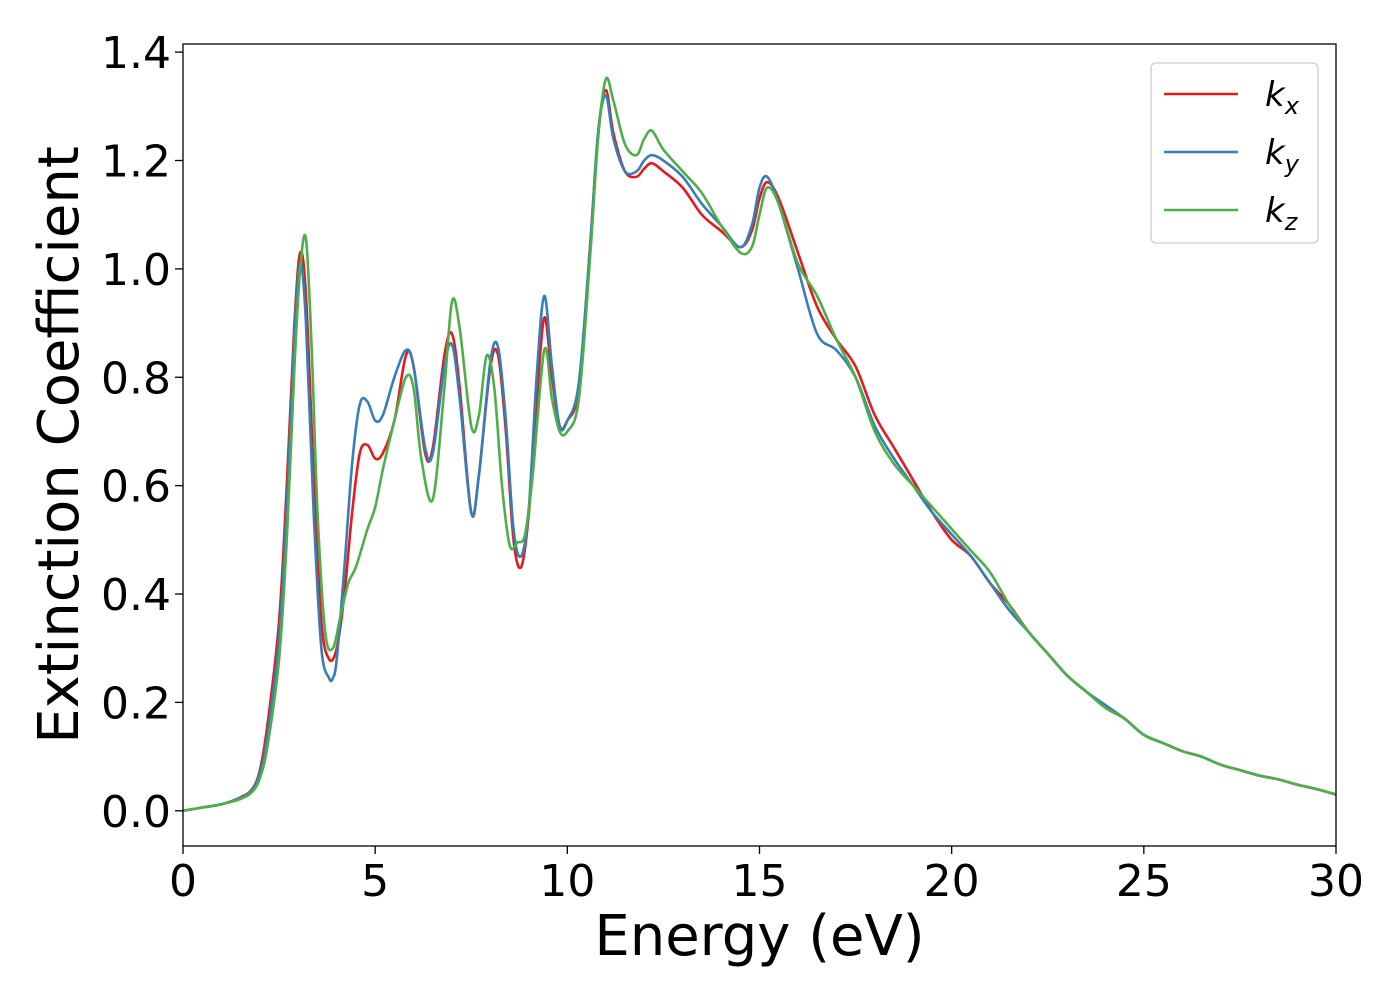 This screenshot has height=1000, width=1400. What do you see at coordinates (136, 270) in the screenshot?
I see `y-tick-label: 1.0` at bounding box center [136, 270].